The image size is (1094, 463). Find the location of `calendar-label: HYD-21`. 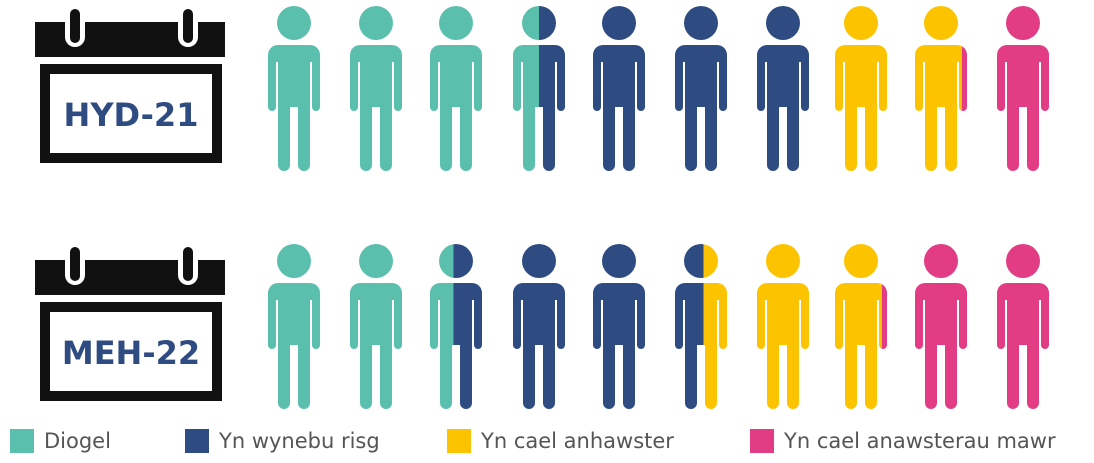

calendar-label: HYD-21 is located at coordinates (131, 115).